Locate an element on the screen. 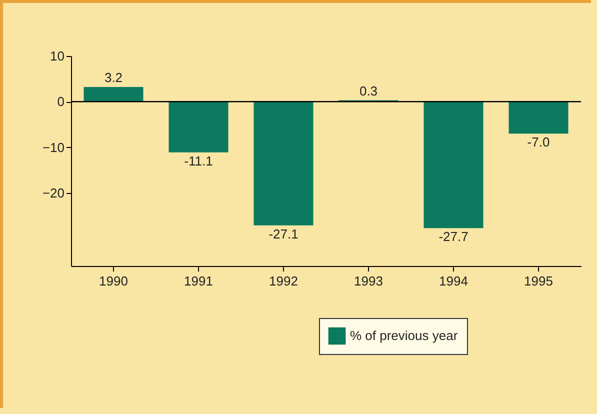 The width and height of the screenshot is (597, 414). data-label: -7.0 is located at coordinates (538, 142).